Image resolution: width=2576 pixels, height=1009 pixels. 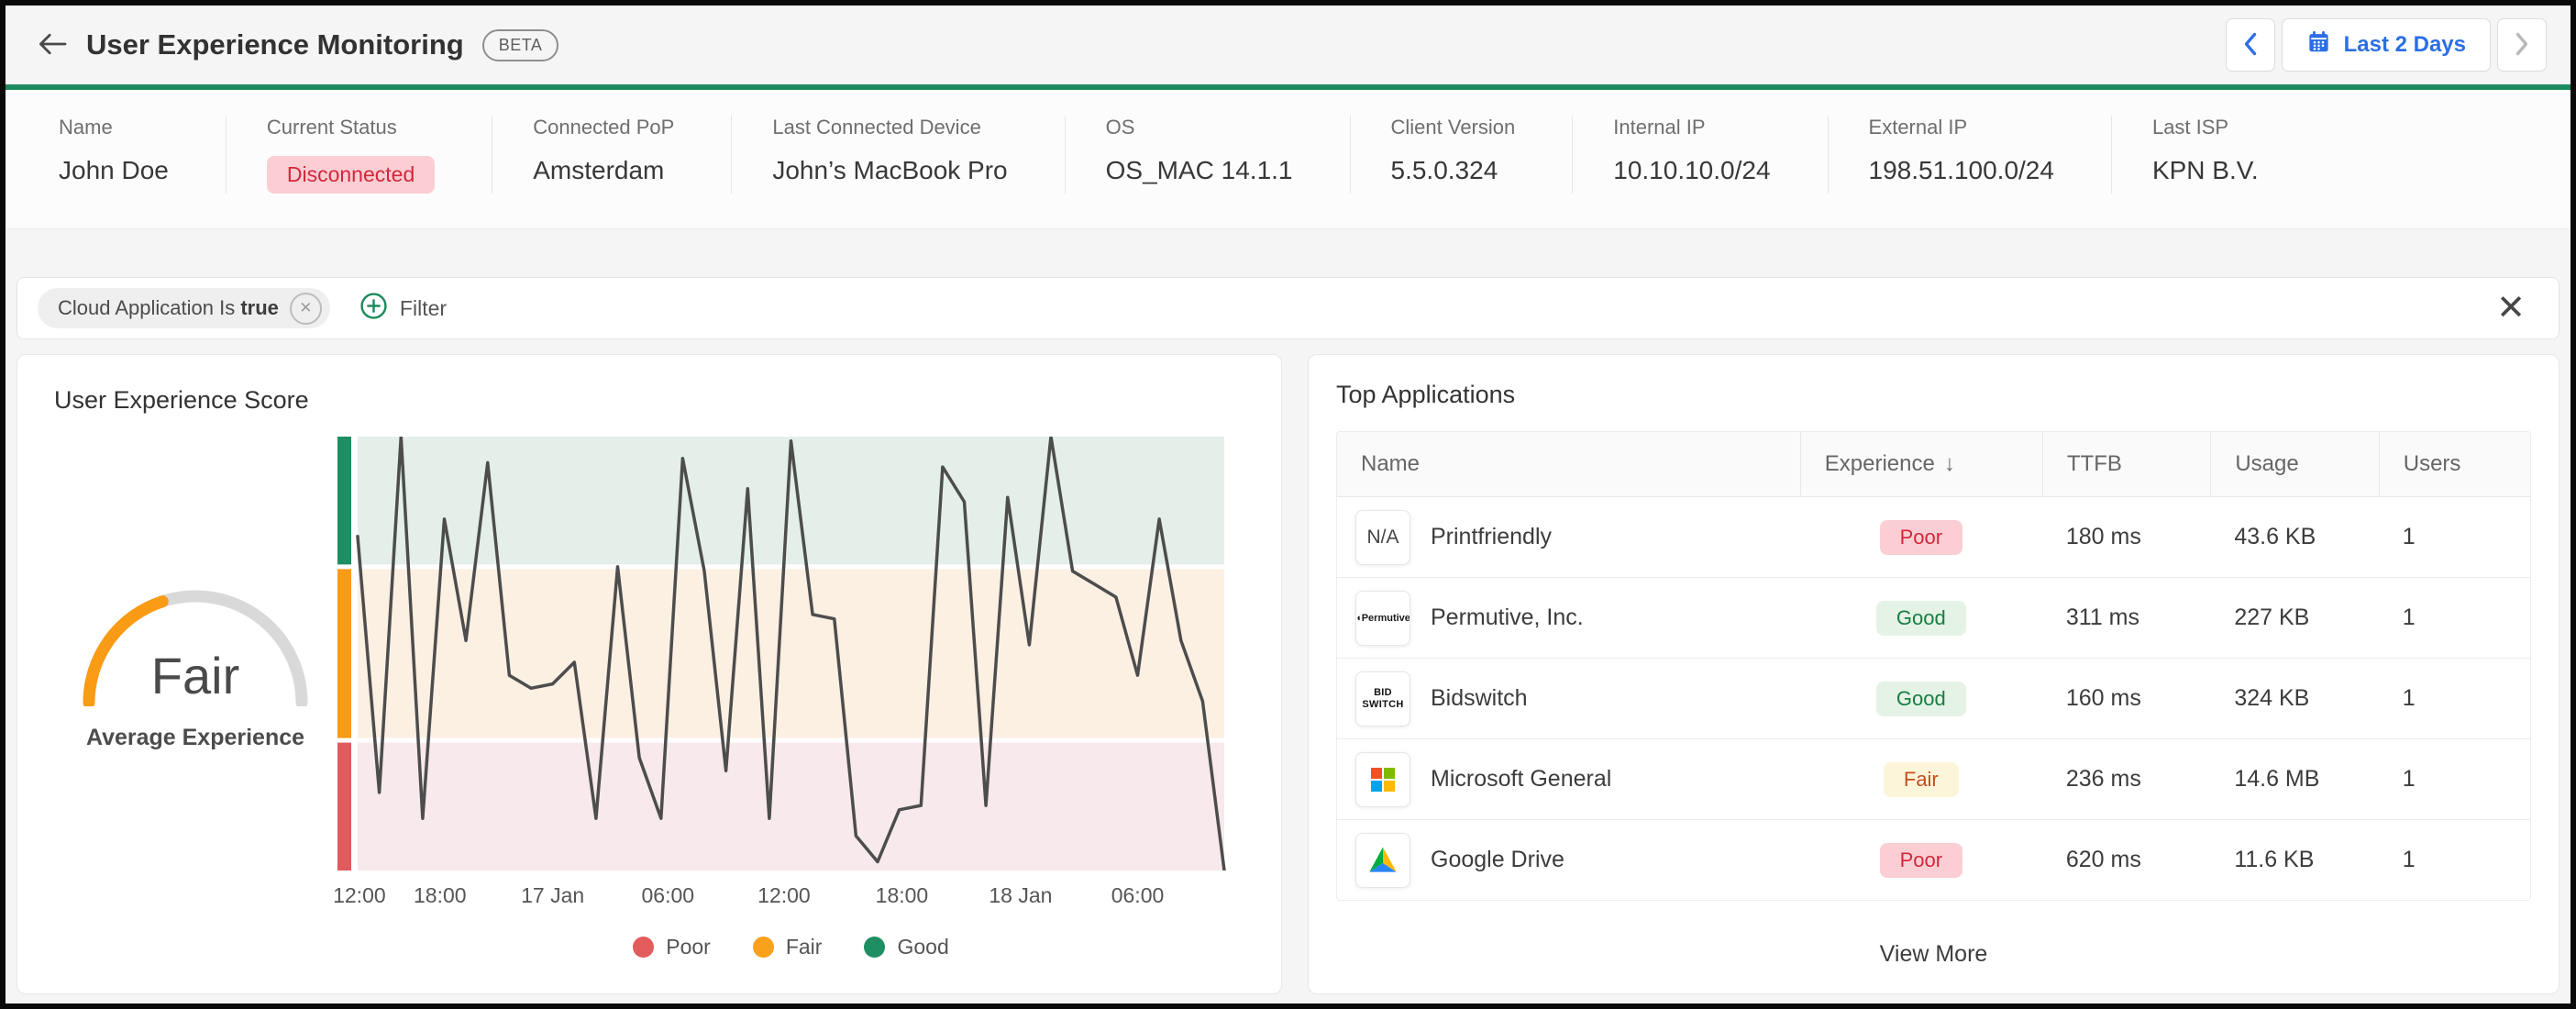 I want to click on app-icon-na: N/A, so click(x=1382, y=537).